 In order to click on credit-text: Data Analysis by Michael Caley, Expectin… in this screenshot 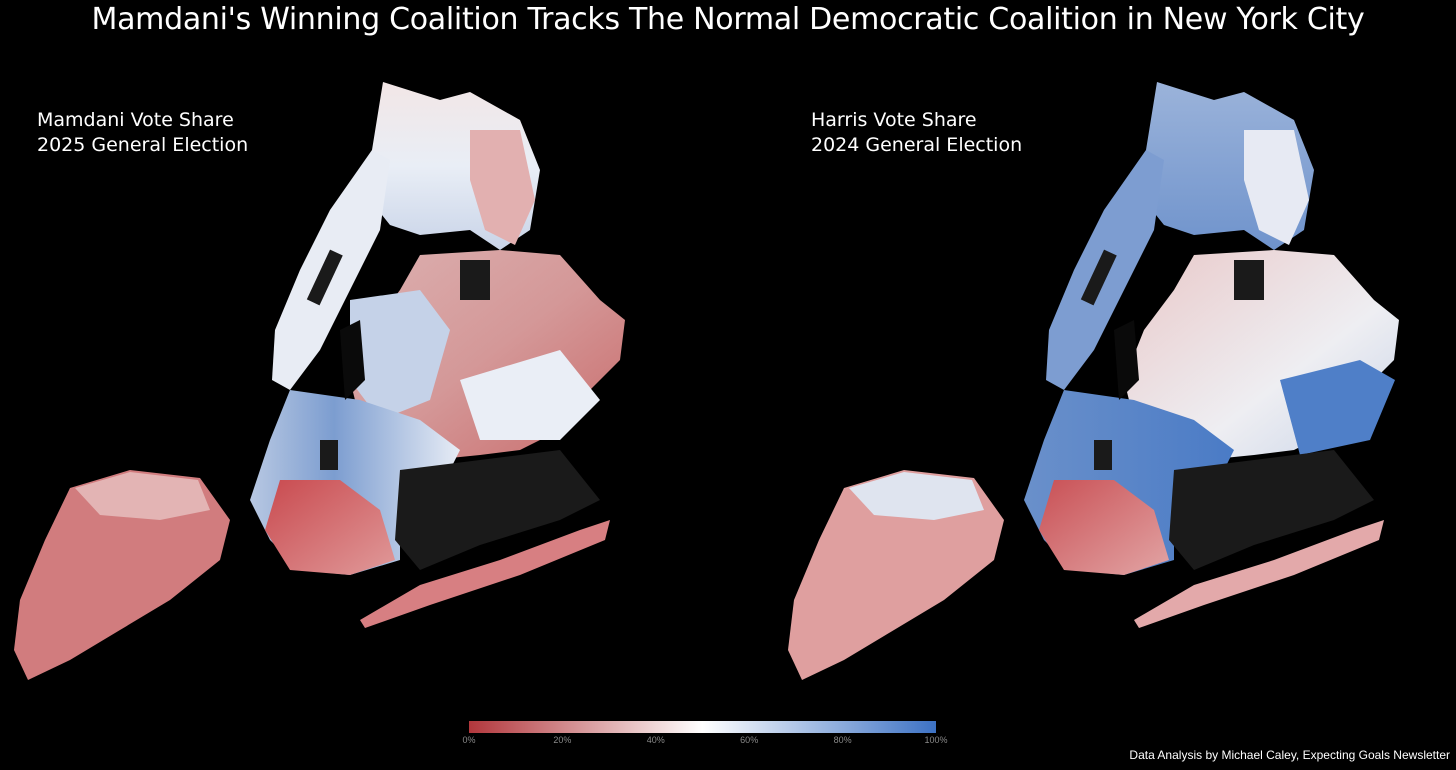, I will do `click(1289, 755)`.